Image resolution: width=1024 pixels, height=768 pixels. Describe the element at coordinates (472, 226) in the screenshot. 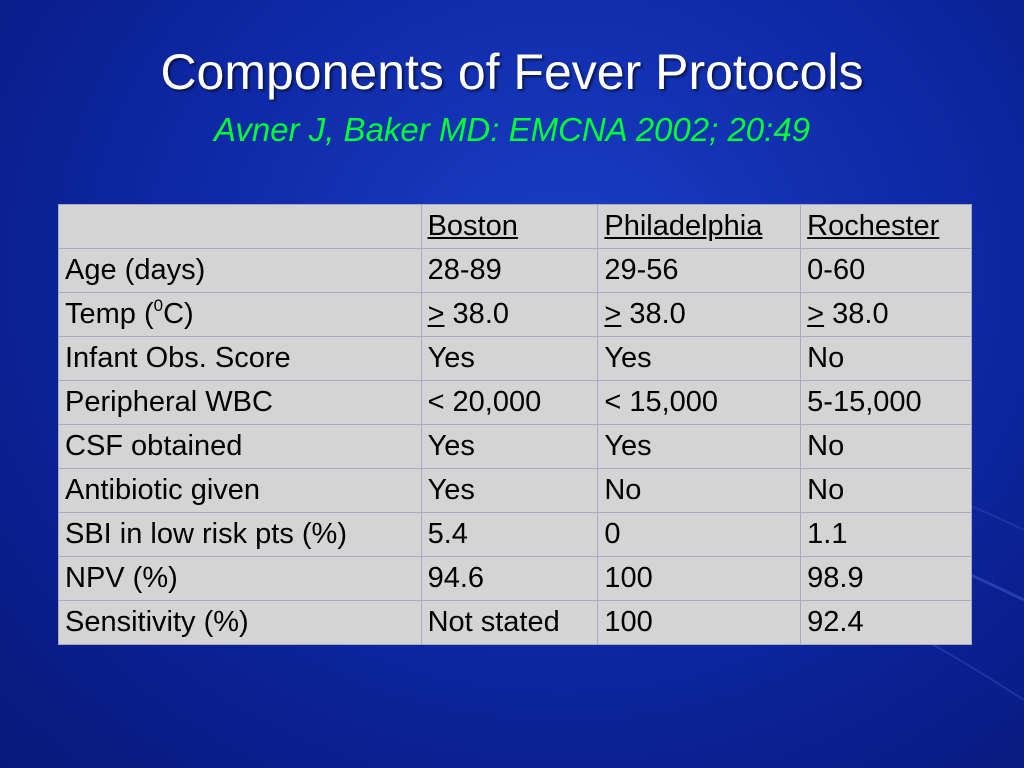

I see `header-boston: Boston` at that location.